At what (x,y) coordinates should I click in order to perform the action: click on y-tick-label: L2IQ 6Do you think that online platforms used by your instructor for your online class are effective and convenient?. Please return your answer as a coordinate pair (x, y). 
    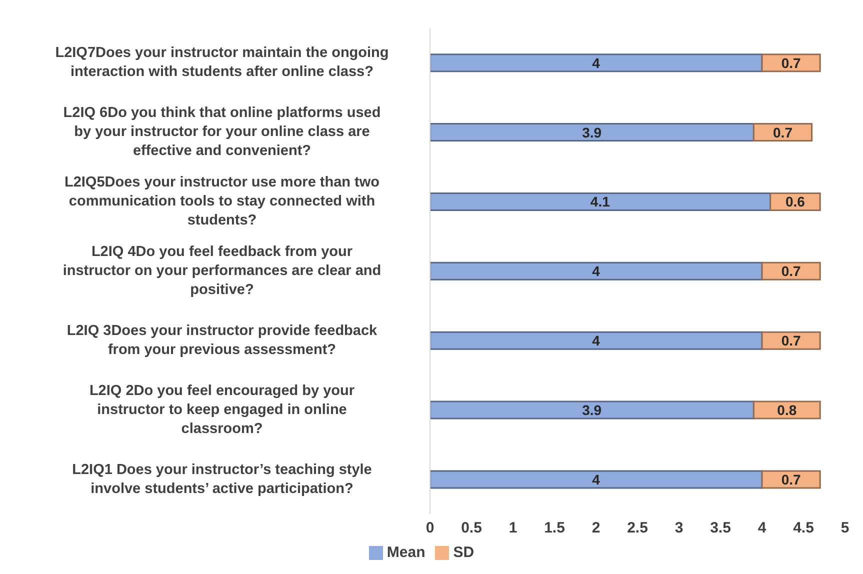
    Looking at the image, I should click on (222, 132).